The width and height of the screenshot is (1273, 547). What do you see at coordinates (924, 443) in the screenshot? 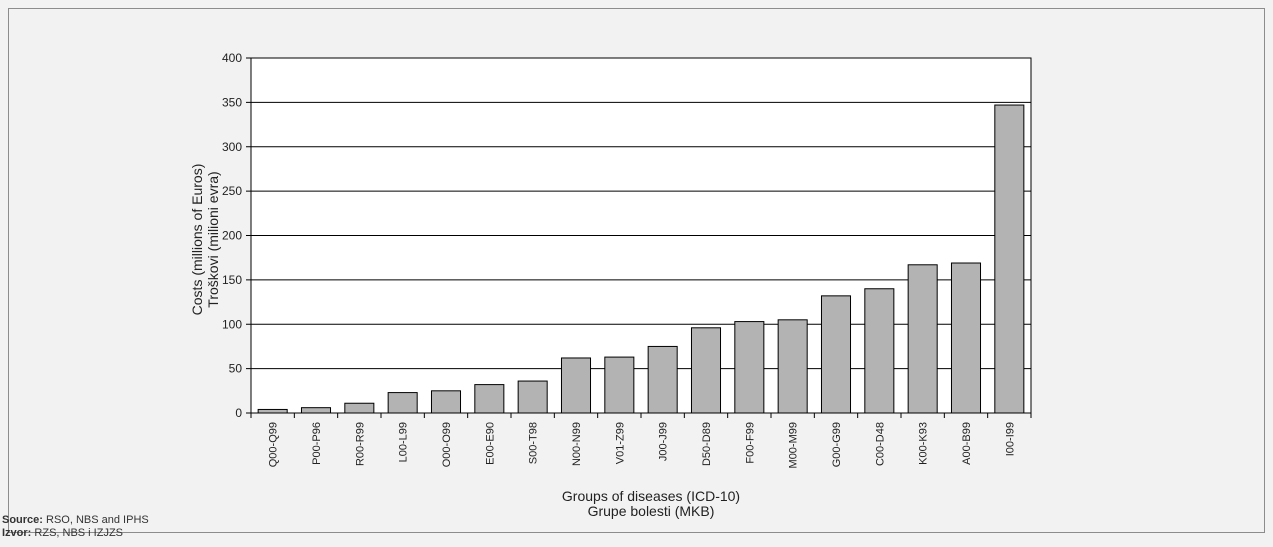
I see `x-tick-label: K00-K93` at bounding box center [924, 443].